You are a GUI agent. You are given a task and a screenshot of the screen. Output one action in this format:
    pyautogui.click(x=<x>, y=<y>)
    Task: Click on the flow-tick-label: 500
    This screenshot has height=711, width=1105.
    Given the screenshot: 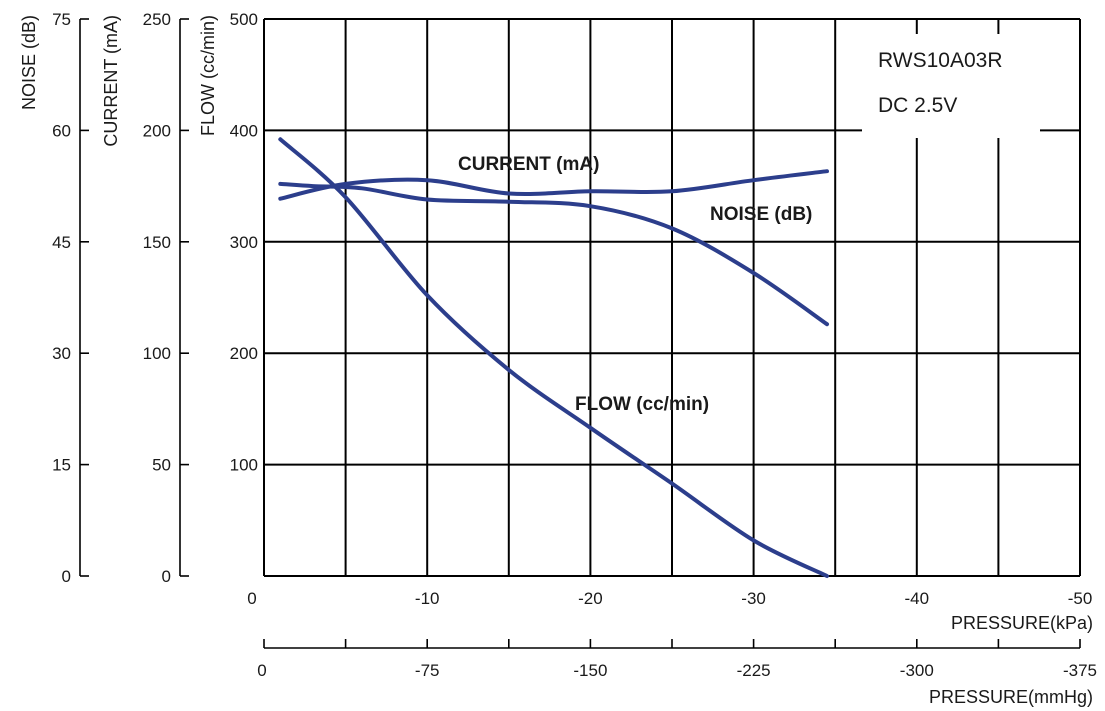 What is the action you would take?
    pyautogui.click(x=244, y=19)
    